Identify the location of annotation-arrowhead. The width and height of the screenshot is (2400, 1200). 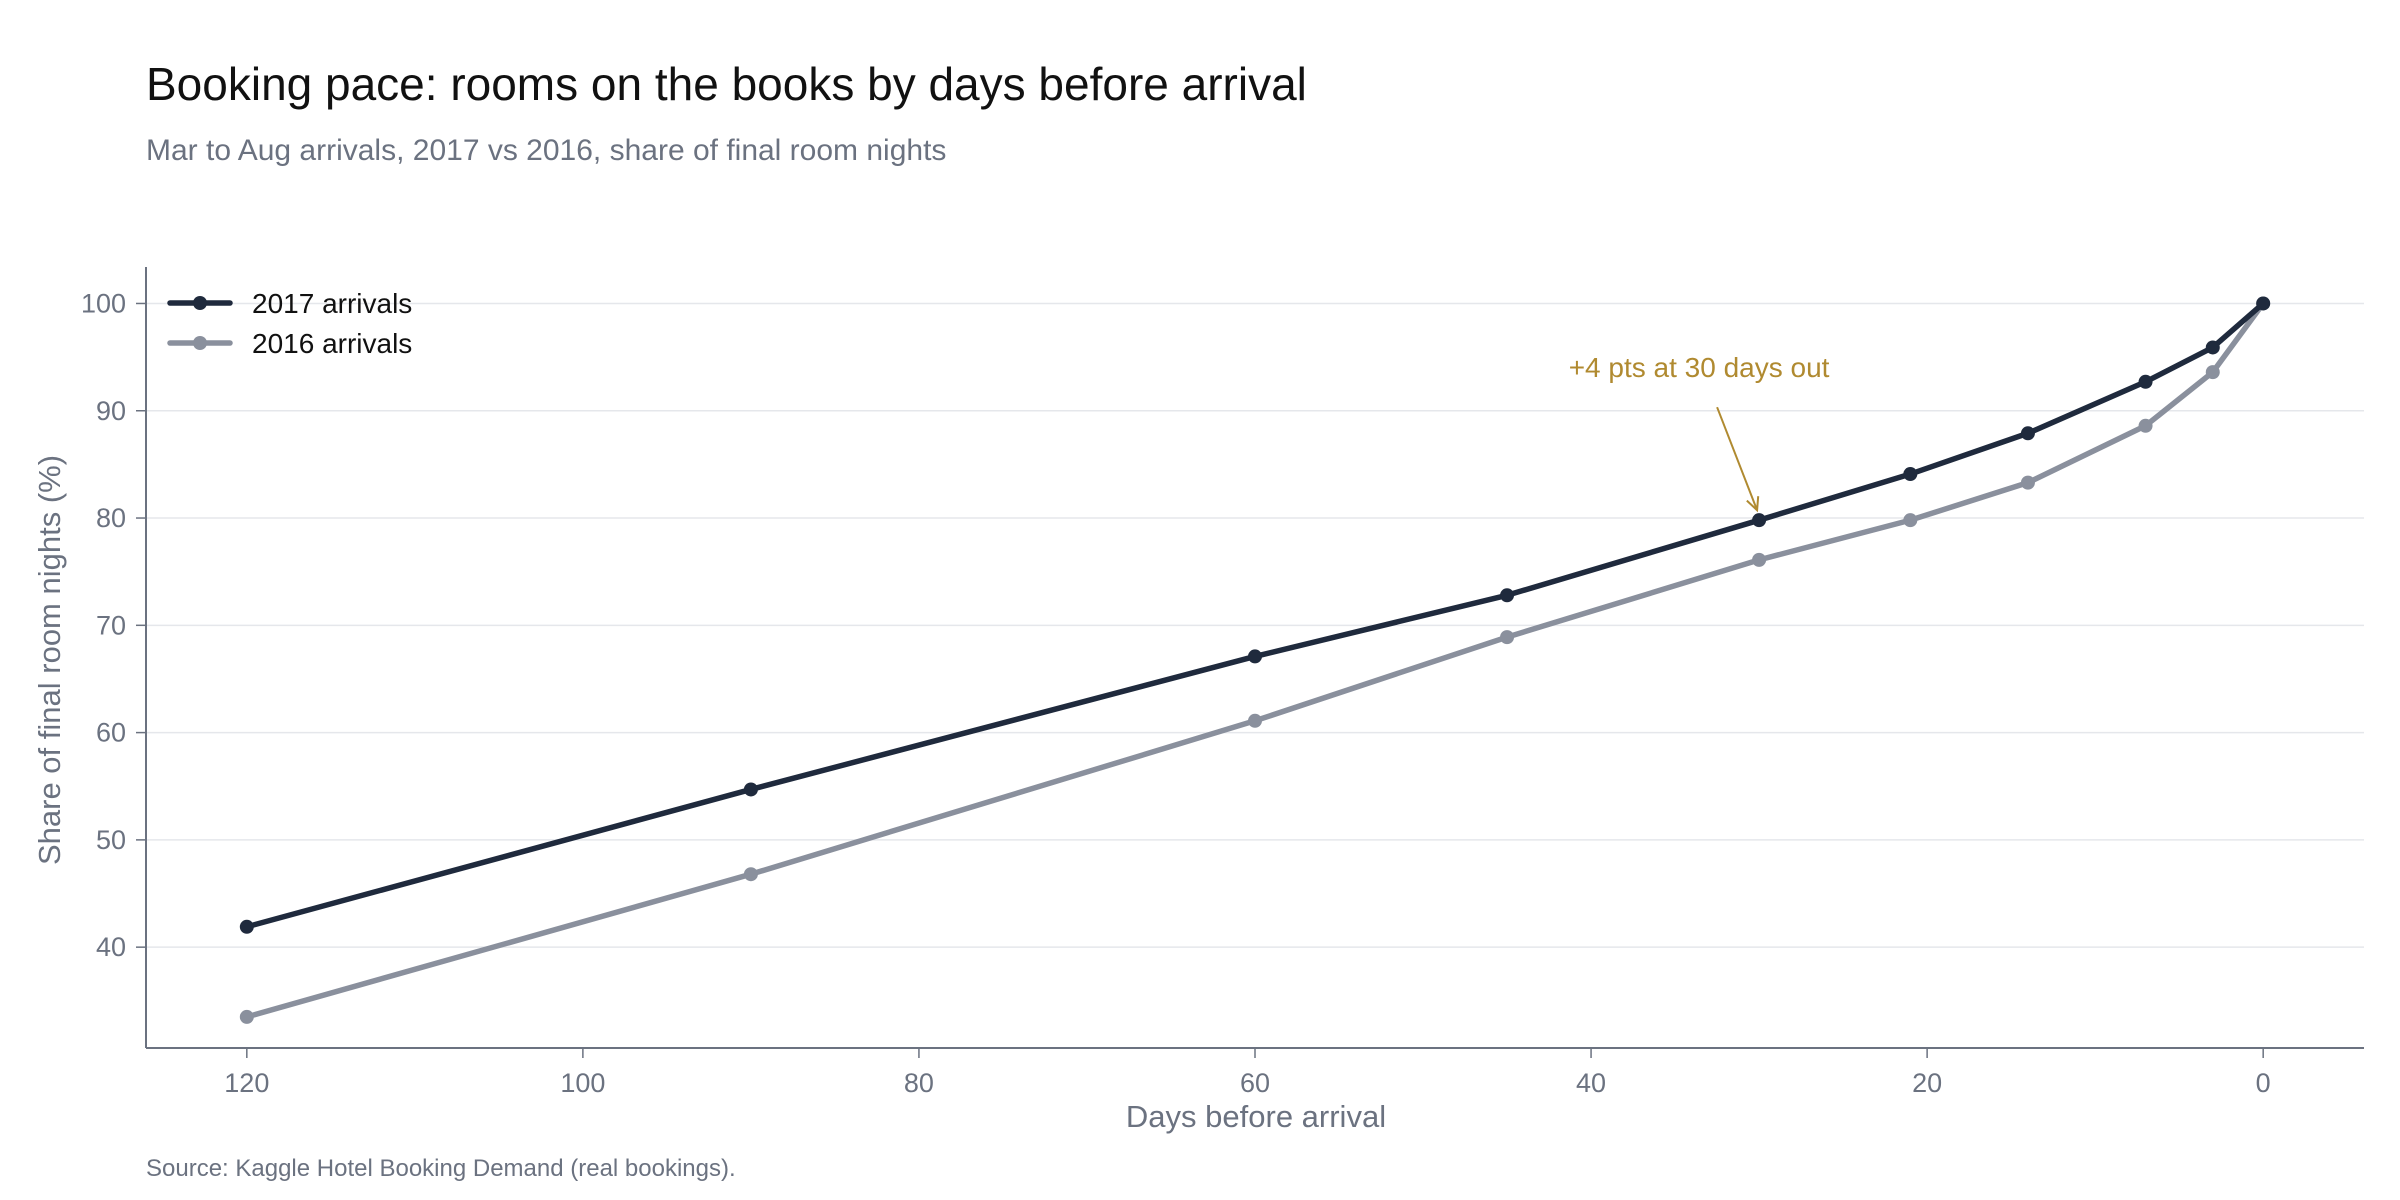
(1753, 504).